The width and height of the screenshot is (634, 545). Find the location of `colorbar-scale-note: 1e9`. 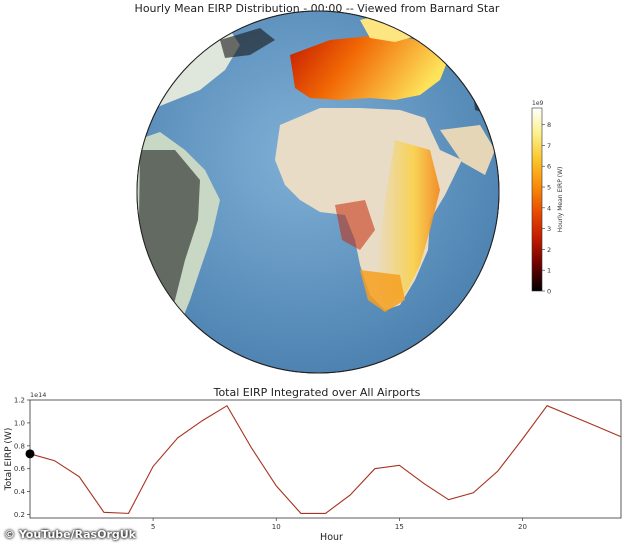

colorbar-scale-note: 1e9 is located at coordinates (538, 103).